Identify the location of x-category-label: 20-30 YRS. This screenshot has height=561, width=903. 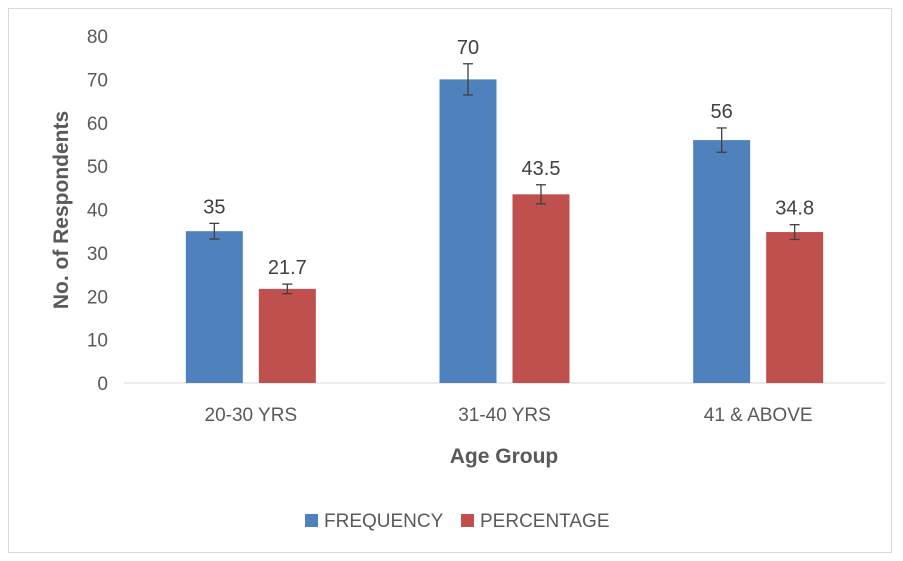
(251, 415).